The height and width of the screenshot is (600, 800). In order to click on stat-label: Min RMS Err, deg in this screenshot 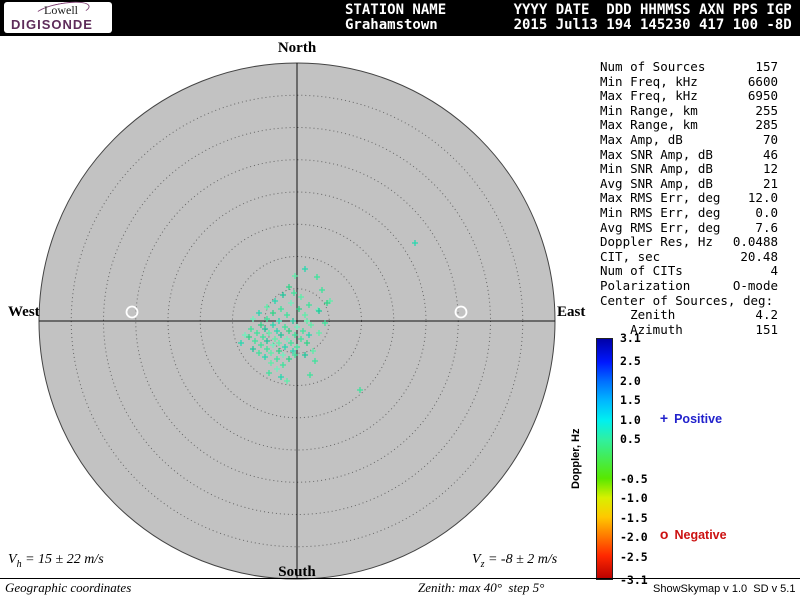, I will do `click(660, 212)`.